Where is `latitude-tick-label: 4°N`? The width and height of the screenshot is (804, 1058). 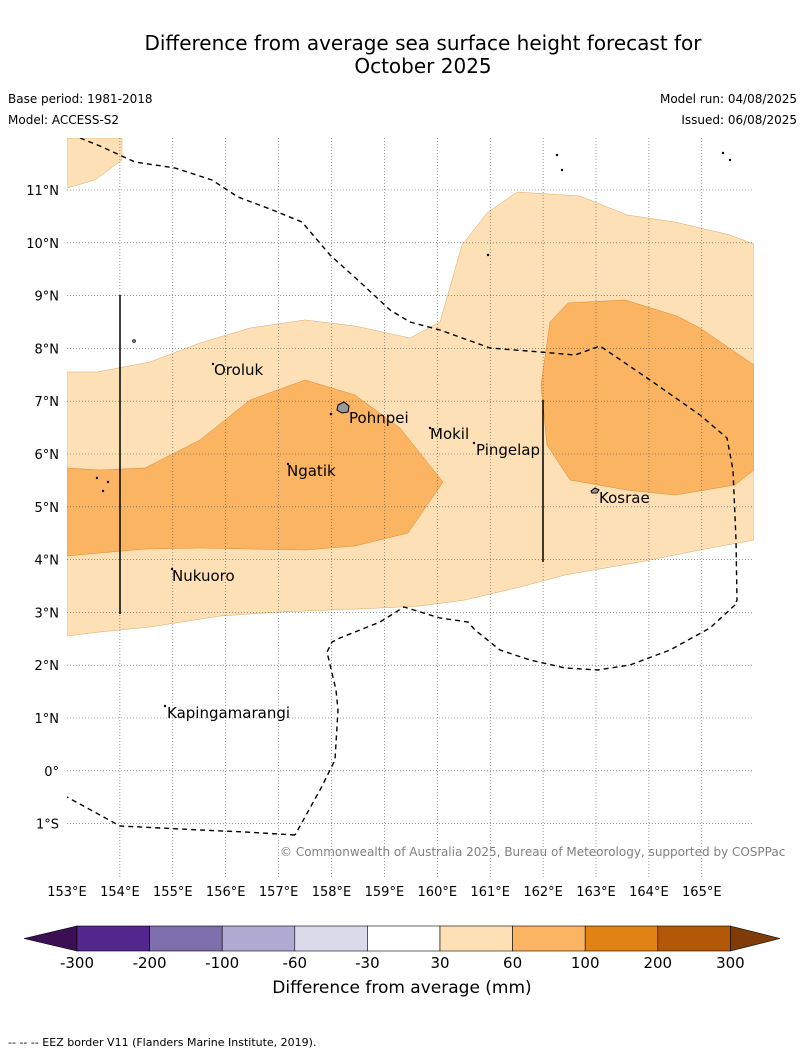 latitude-tick-label: 4°N is located at coordinates (47, 561).